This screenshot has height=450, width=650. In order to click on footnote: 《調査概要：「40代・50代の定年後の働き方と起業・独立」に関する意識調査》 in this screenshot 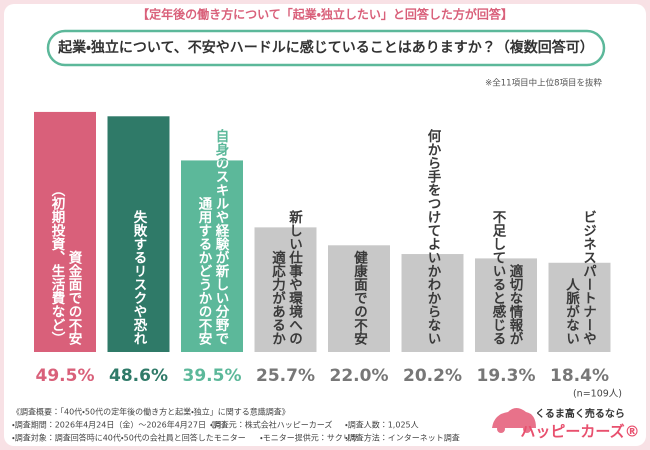, I will do `click(151, 412)`.